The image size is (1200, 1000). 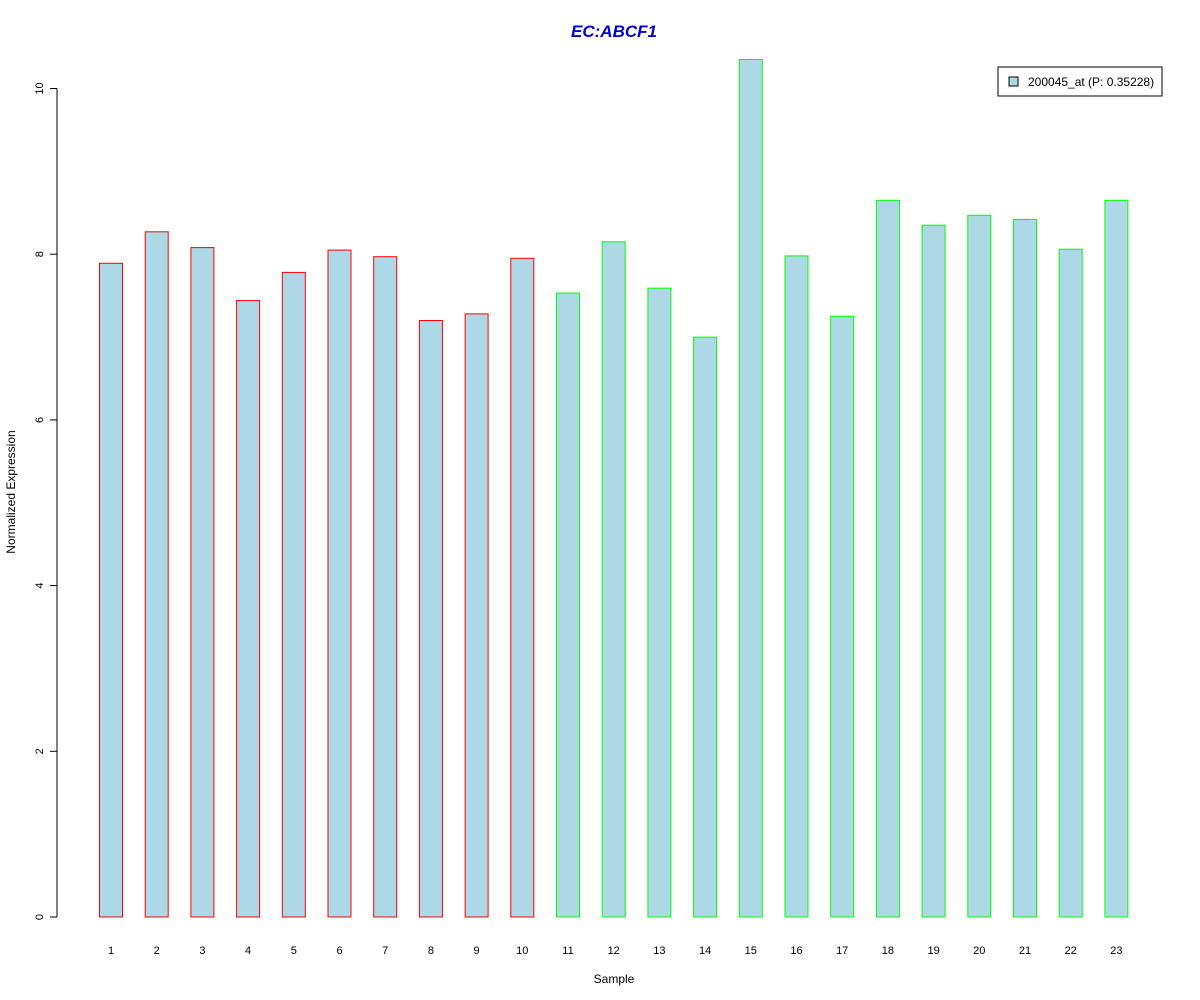 I want to click on x-tick-label: 20, so click(x=979, y=951).